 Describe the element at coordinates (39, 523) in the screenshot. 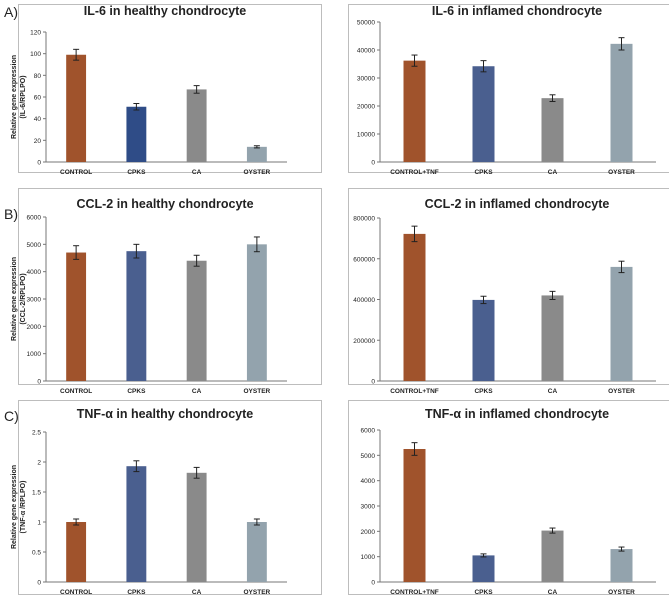

I see `y-tick-label: 1` at that location.